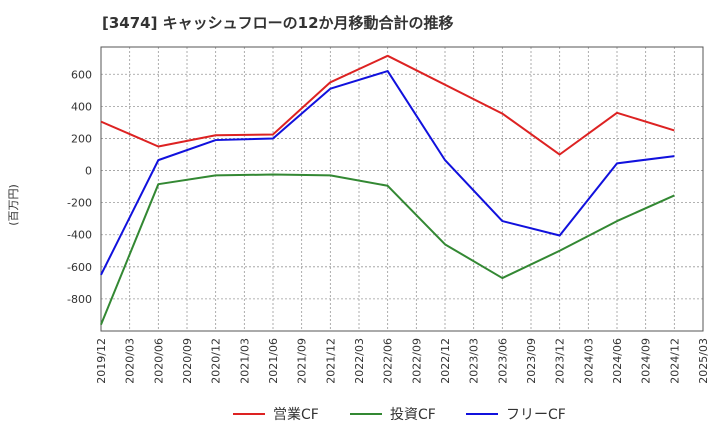  Describe the element at coordinates (413, 415) in the screenshot. I see `legend-label: 投資CF` at that location.